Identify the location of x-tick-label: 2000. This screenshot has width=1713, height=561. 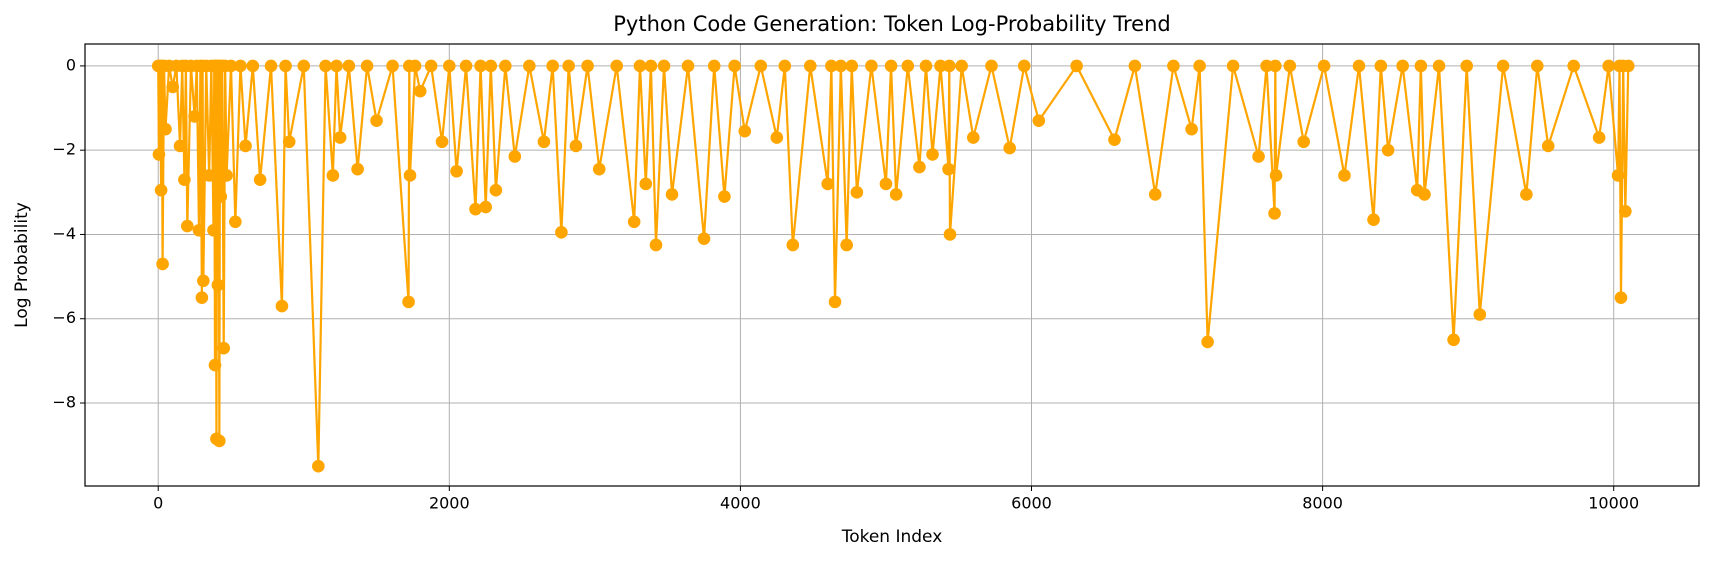
(449, 503).